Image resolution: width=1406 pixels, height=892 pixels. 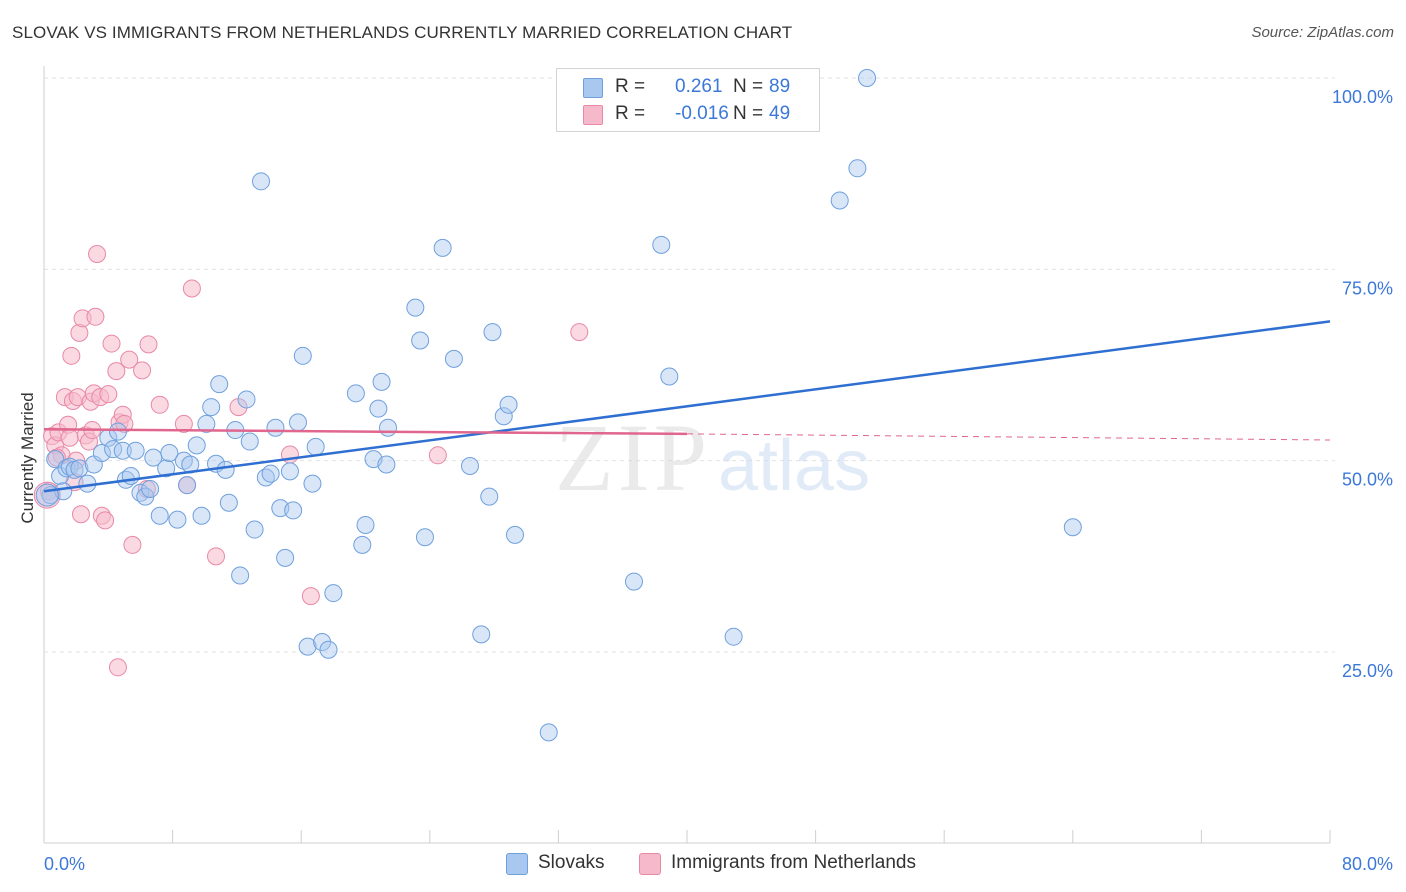 I want to click on stats-r-value: -0.016, so click(x=702, y=113).